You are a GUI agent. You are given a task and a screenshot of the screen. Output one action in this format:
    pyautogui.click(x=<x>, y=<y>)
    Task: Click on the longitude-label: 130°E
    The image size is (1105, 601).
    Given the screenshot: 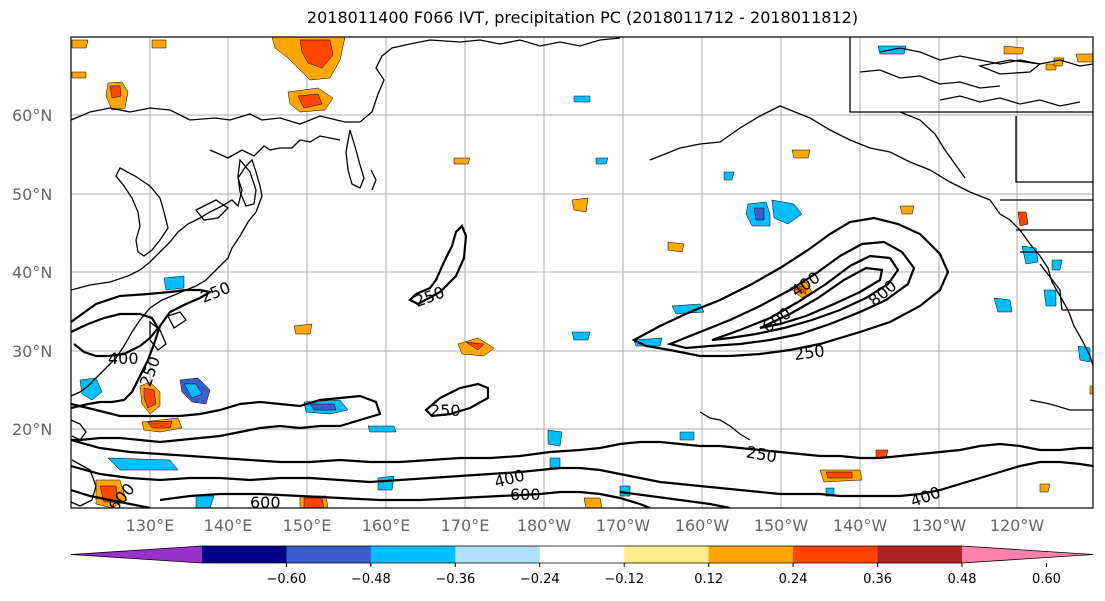 What is the action you would take?
    pyautogui.click(x=150, y=525)
    